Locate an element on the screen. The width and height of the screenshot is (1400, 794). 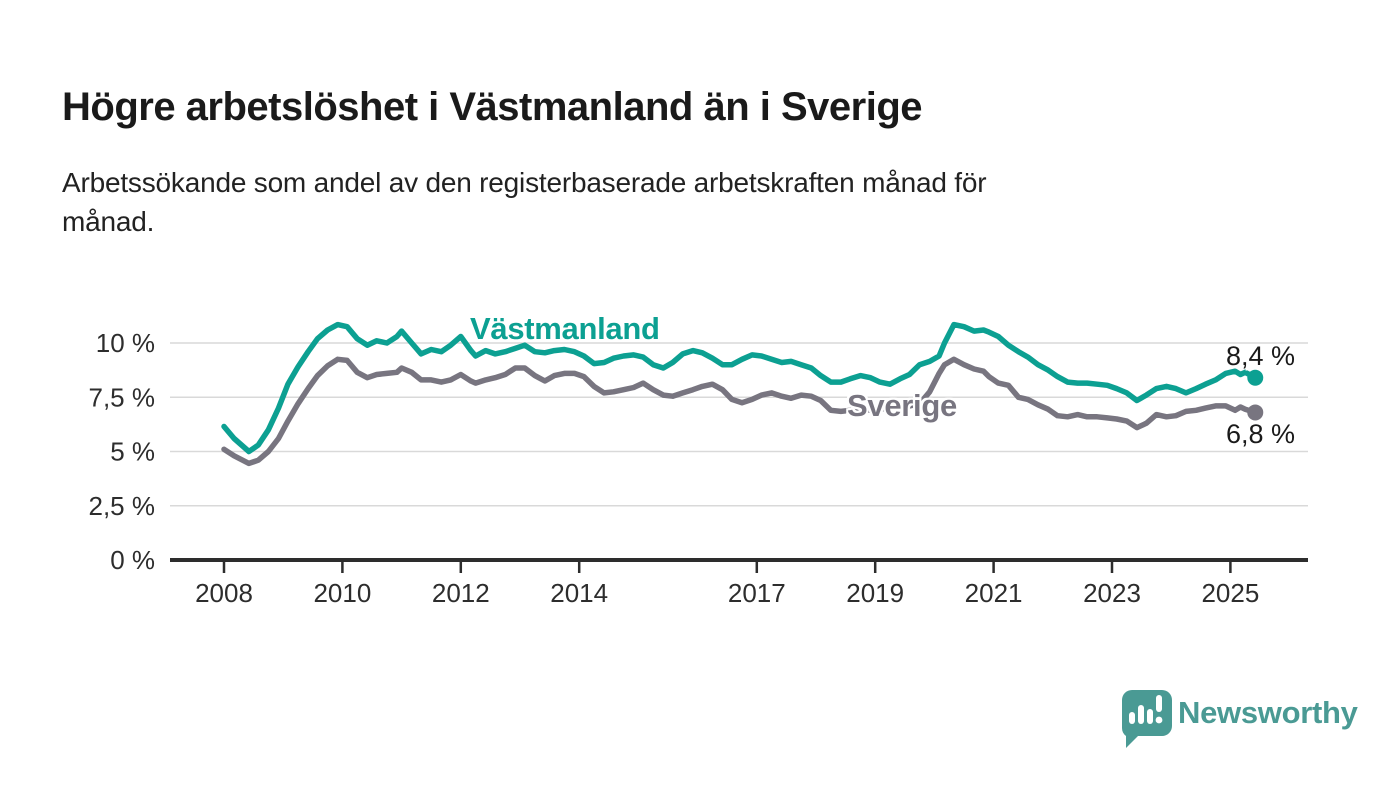
newsworthy-logo: Newsworthy is located at coordinates (1238, 719).